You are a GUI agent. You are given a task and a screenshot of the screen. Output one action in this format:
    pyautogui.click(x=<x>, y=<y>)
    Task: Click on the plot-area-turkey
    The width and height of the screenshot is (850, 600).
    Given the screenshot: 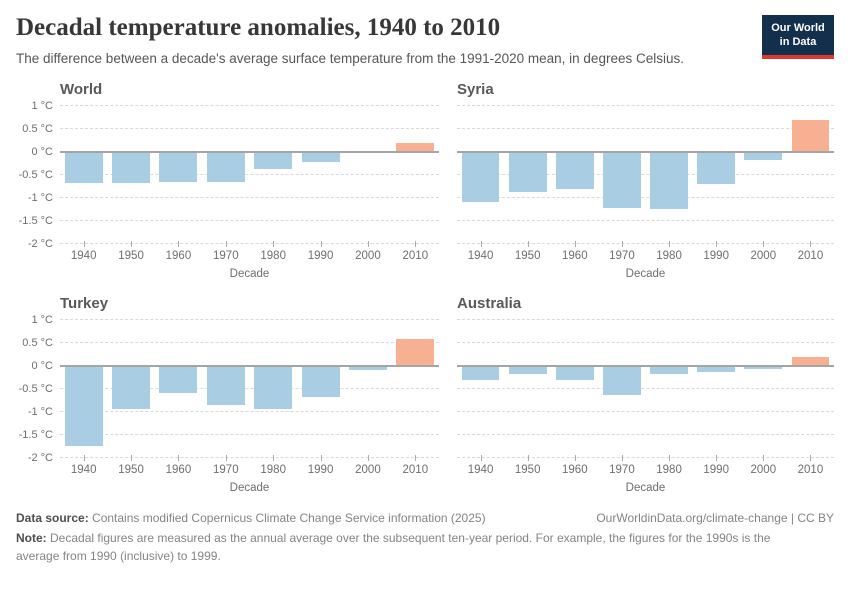 What is the action you would take?
    pyautogui.click(x=249, y=389)
    